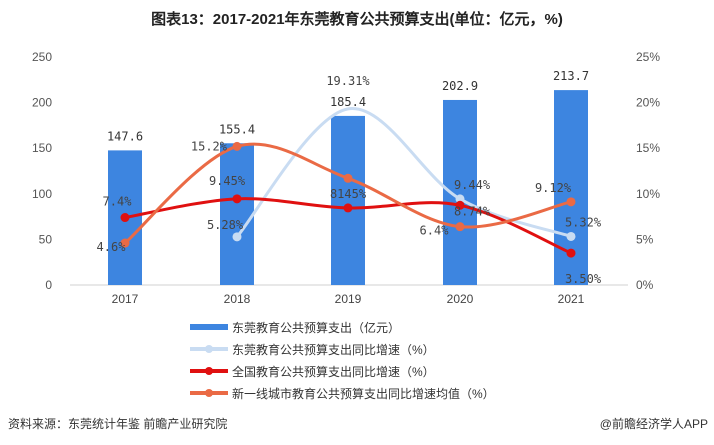 Image resolution: width=714 pixels, height=445 pixels. I want to click on x-tick-label: 2020, so click(460, 299).